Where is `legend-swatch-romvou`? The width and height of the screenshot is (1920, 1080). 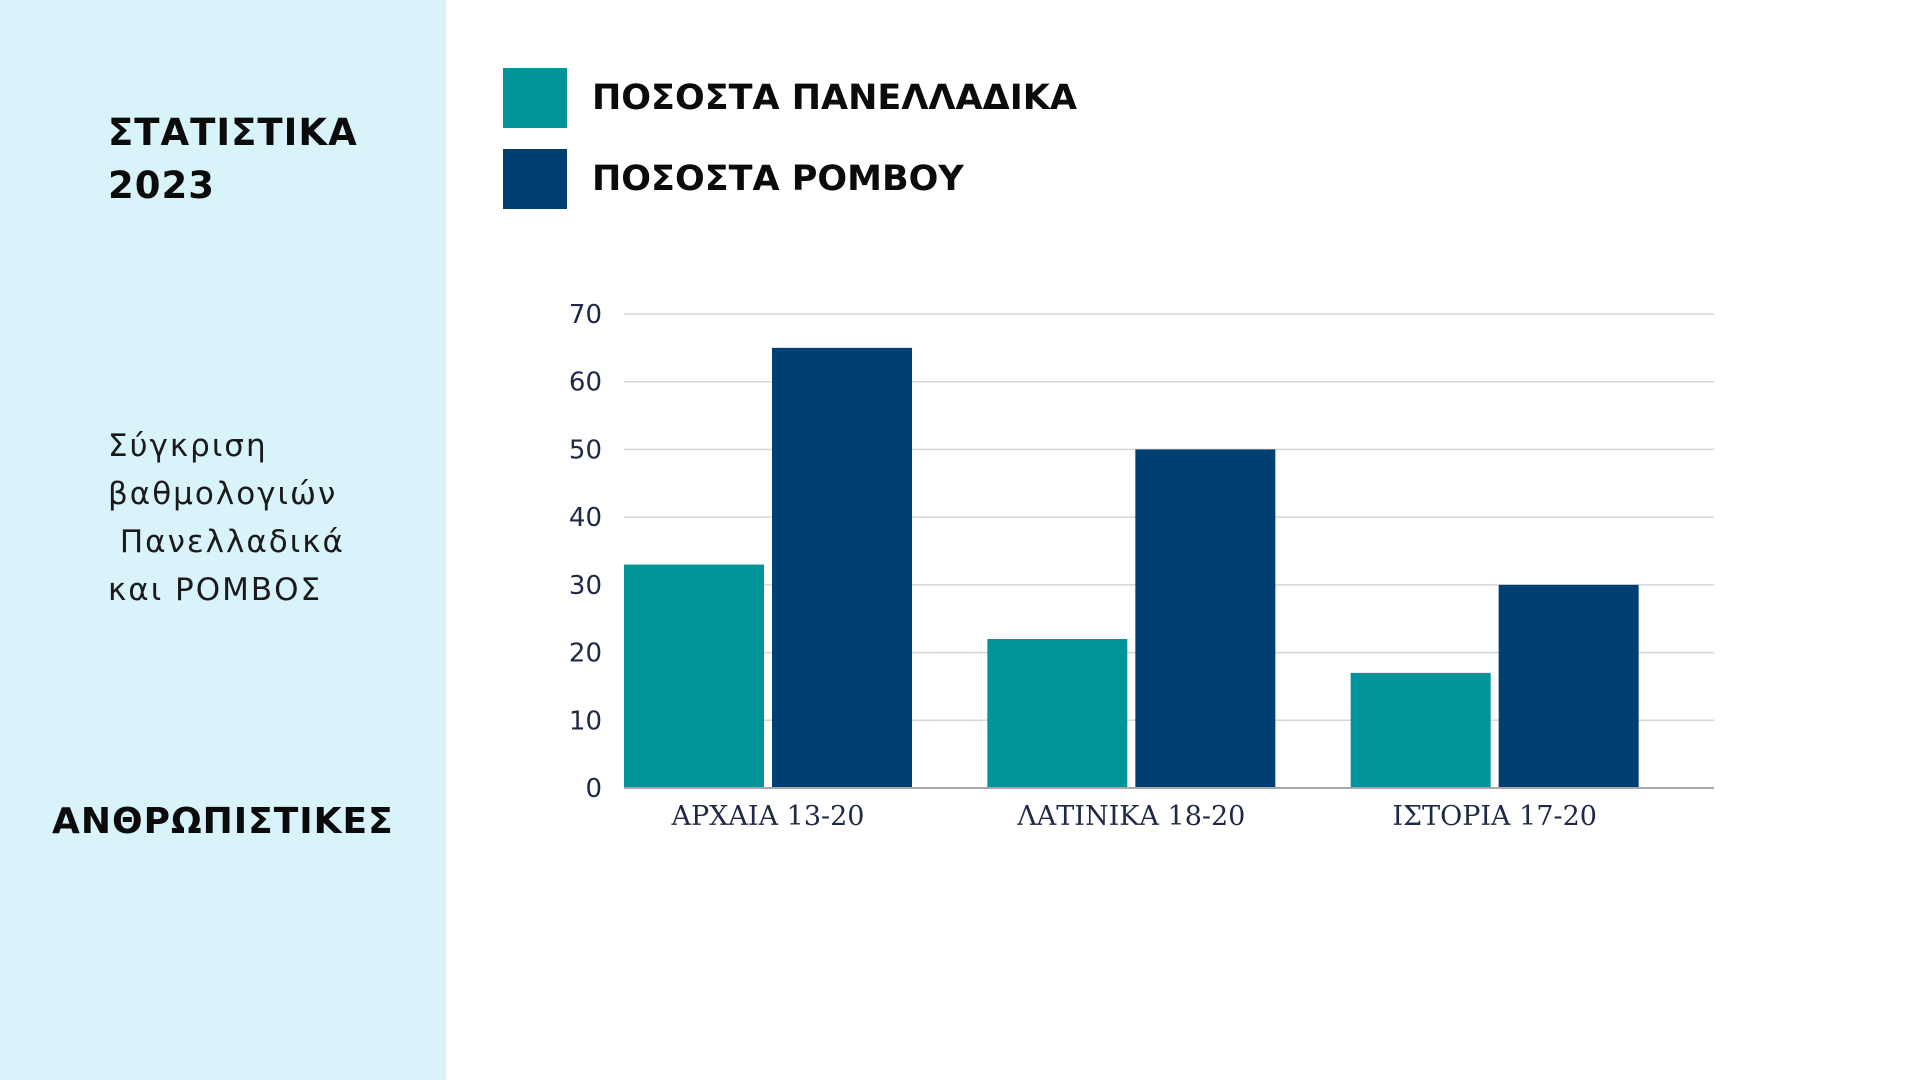 legend-swatch-romvou is located at coordinates (535, 179).